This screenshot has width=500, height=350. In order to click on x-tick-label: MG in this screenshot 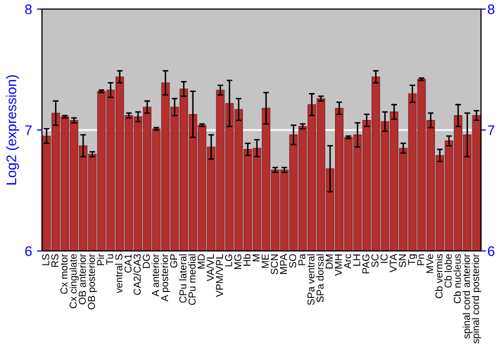, I will do `click(238, 262)`.